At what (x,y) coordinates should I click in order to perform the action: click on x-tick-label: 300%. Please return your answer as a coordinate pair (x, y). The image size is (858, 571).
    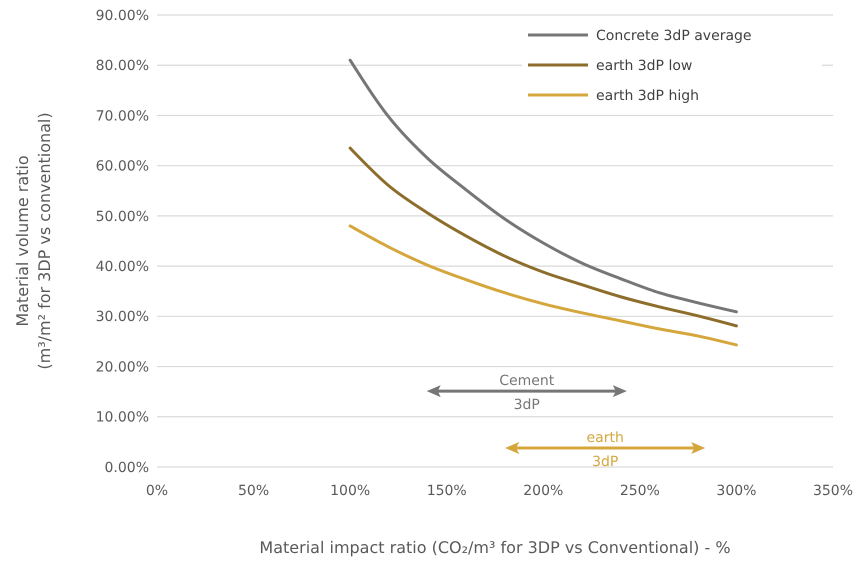
    Looking at the image, I should click on (736, 491).